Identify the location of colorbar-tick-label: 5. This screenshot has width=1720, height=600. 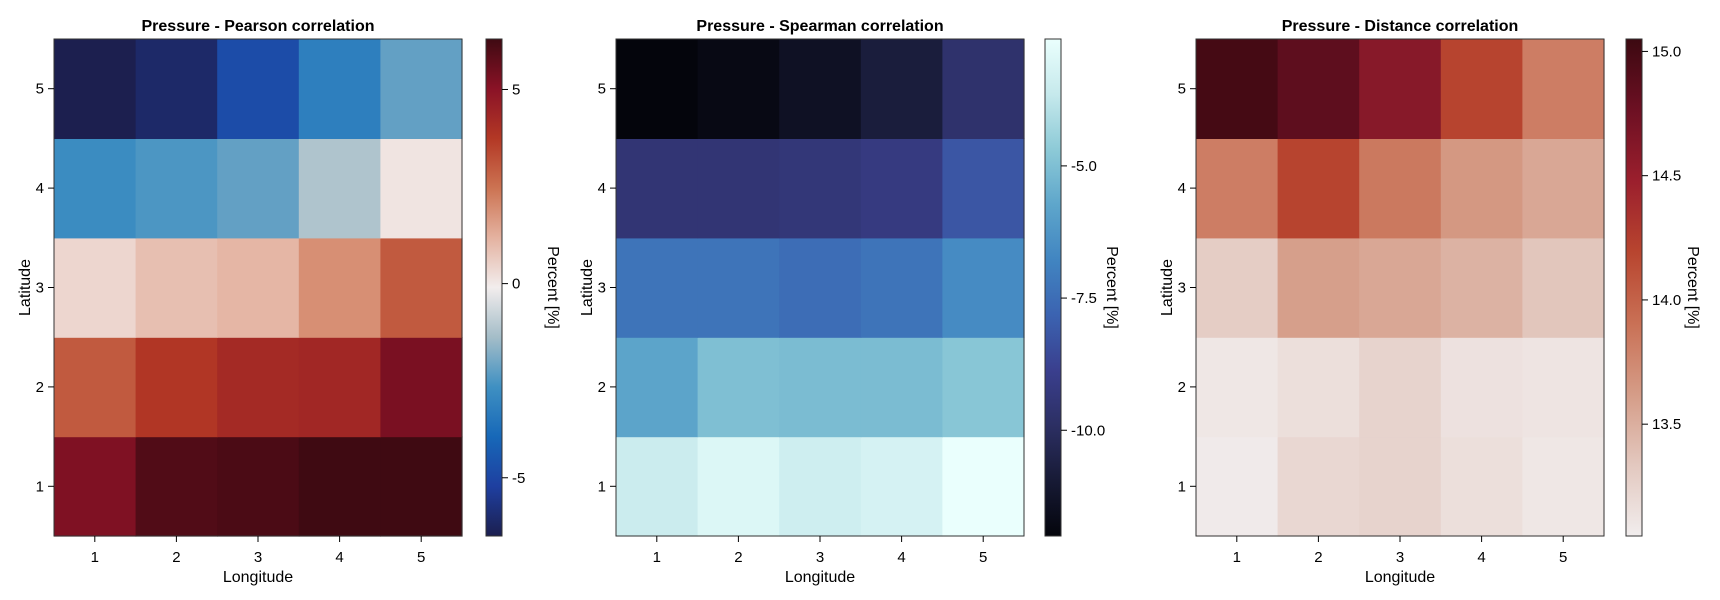
(516, 89).